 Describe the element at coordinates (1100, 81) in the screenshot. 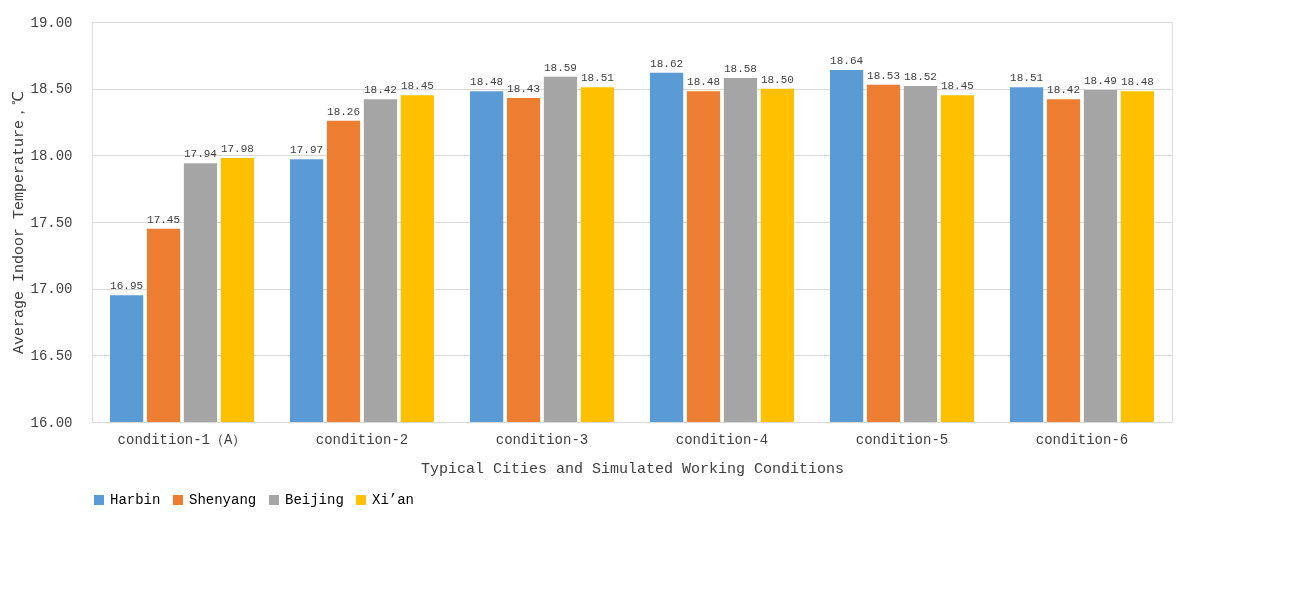

I see `data-label: 18.49` at that location.